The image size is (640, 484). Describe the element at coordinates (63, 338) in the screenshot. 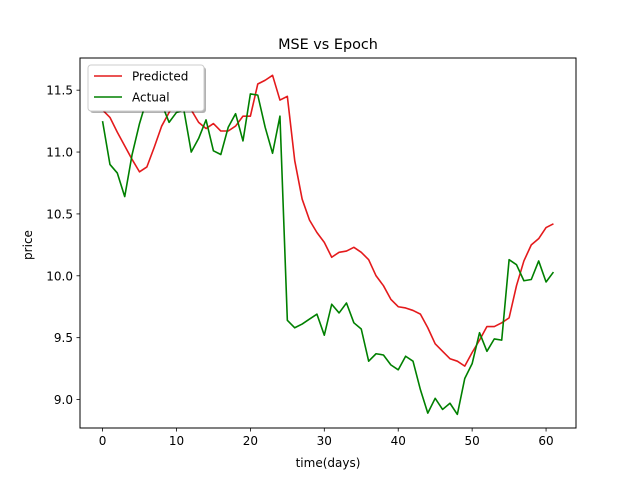

I see `y-tick-label: 9.5` at that location.